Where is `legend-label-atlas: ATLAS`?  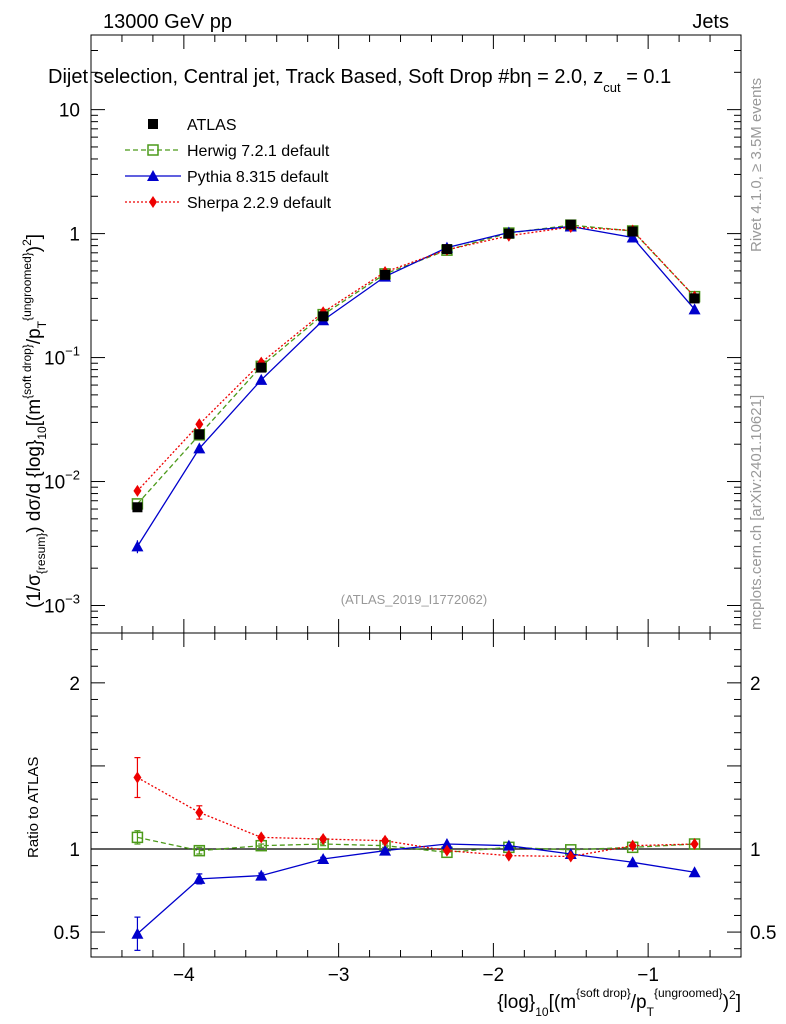
legend-label-atlas: ATLAS is located at coordinates (212, 125).